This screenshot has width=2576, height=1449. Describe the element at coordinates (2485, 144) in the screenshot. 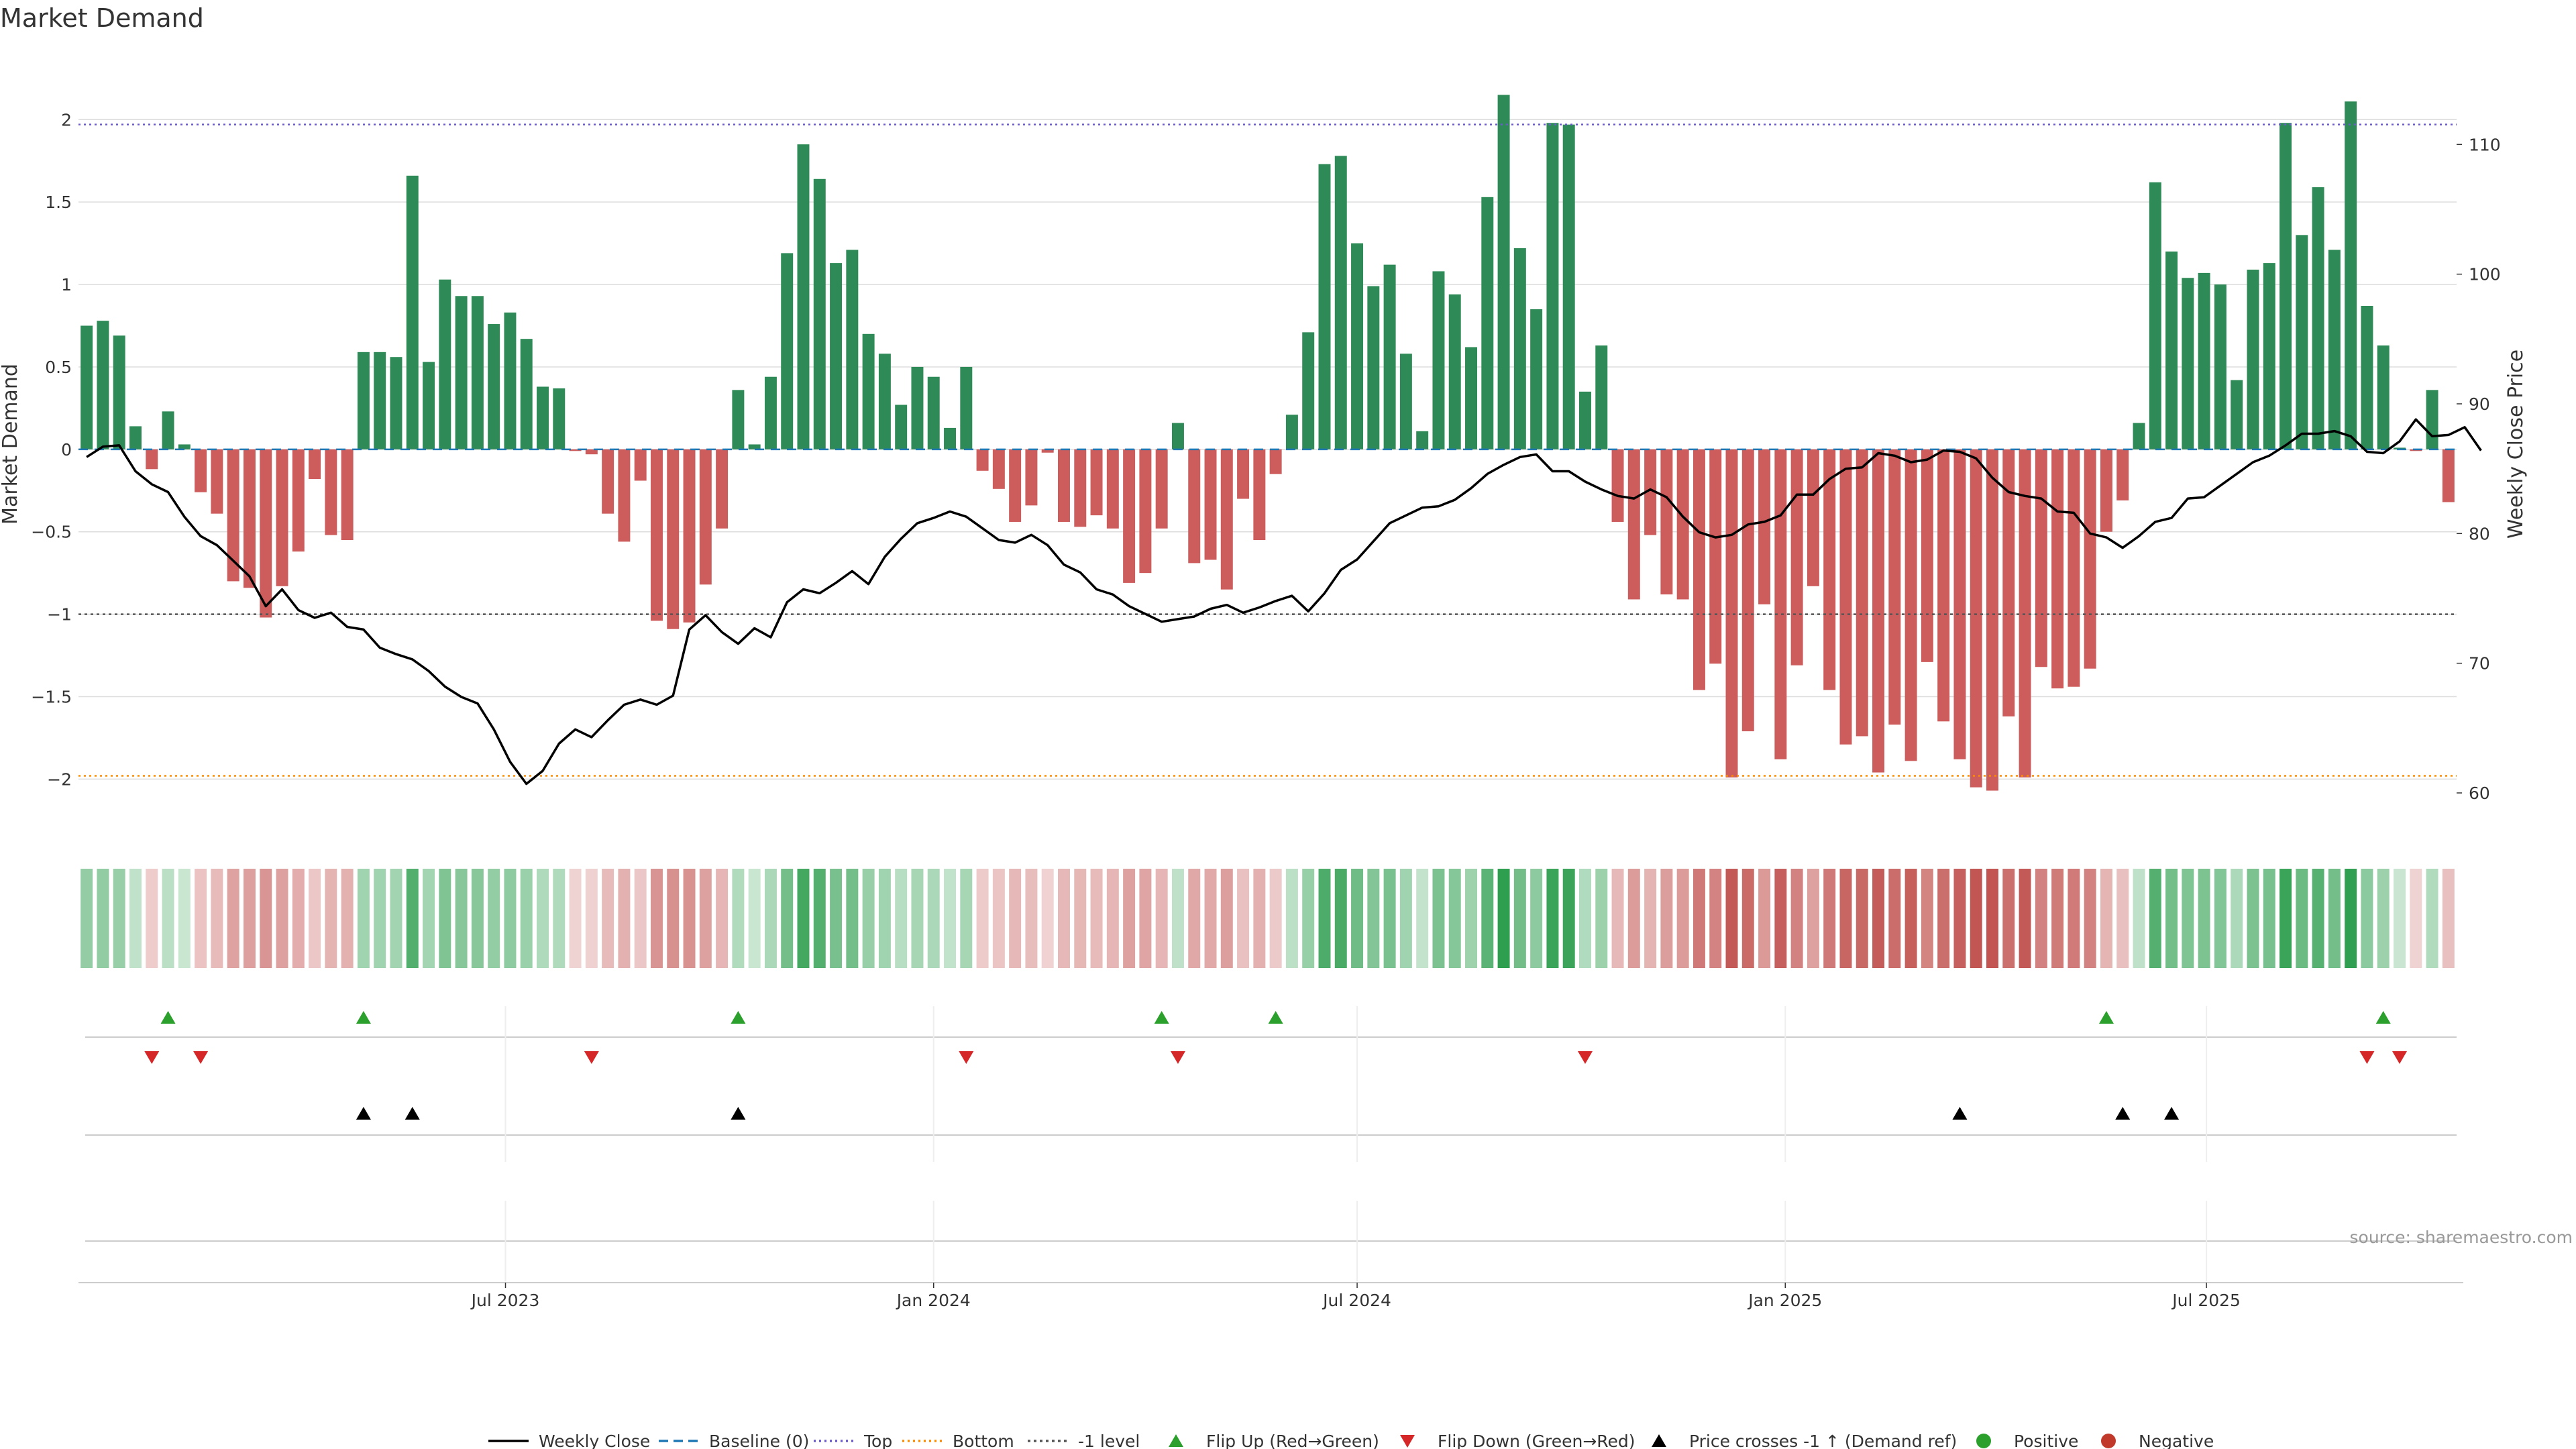

I see `y2-tick-label: 110` at that location.